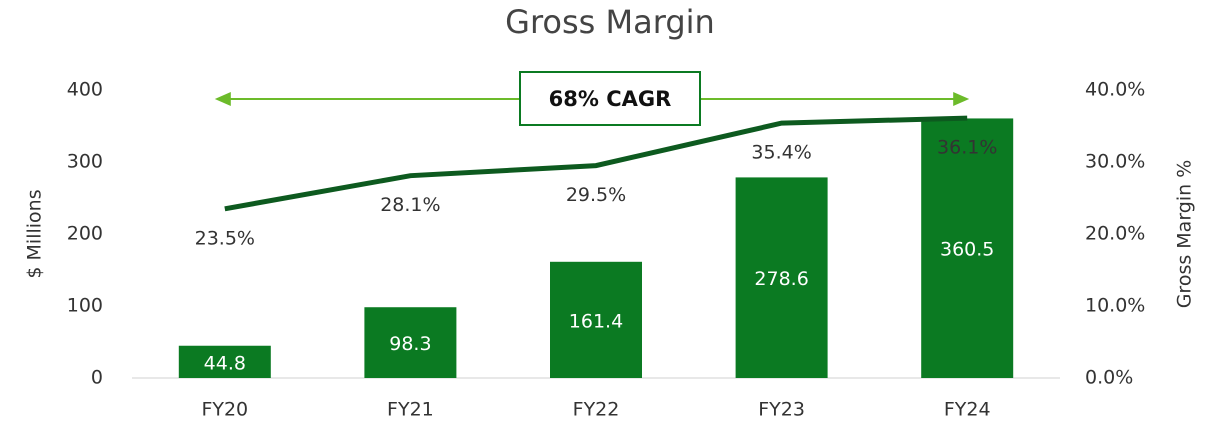 Image resolution: width=1220 pixels, height=432 pixels. Describe the element at coordinates (1115, 162) in the screenshot. I see `y2-tick-label: 30.0%` at that location.